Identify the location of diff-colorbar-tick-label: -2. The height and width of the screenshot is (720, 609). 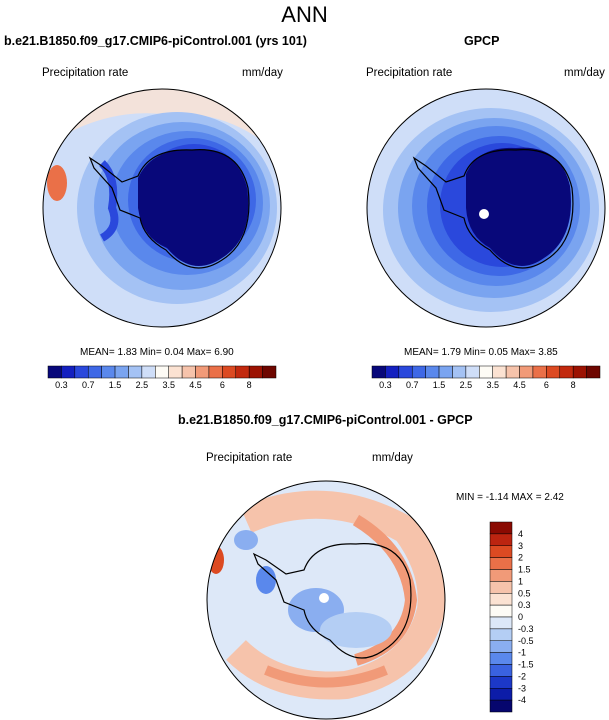
(522, 676).